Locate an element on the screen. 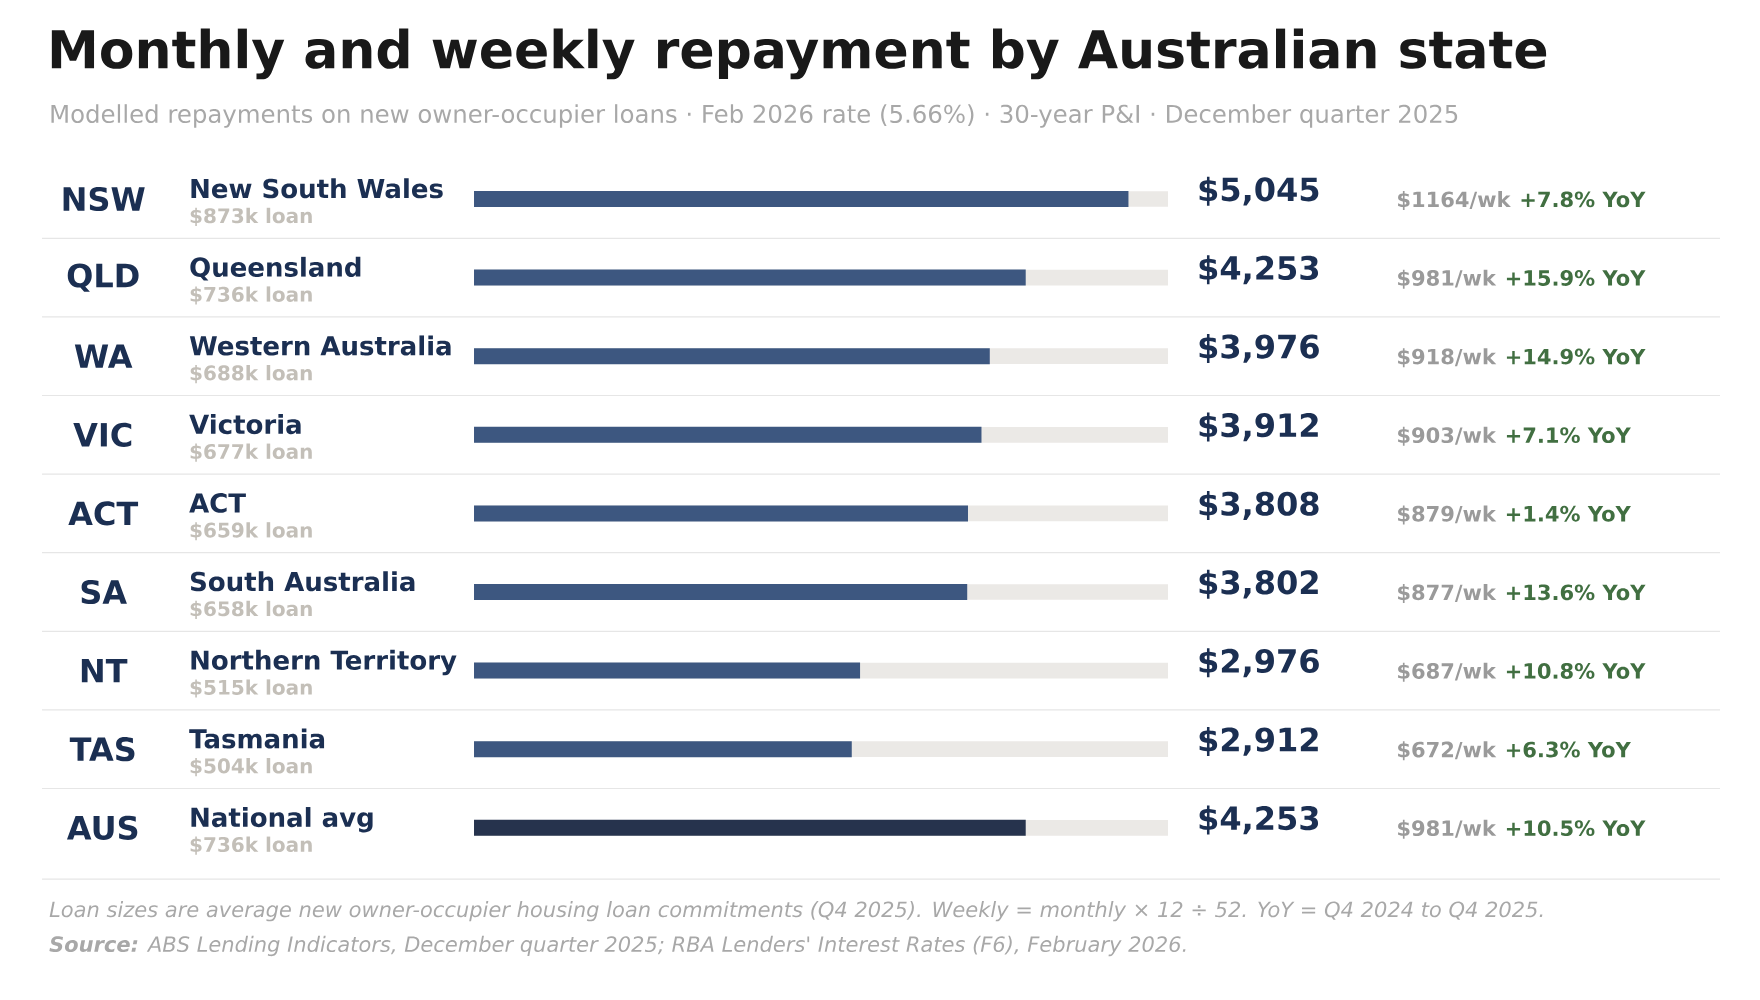 The height and width of the screenshot is (1000, 1760). text: +13.6% YoY is located at coordinates (1576, 592).